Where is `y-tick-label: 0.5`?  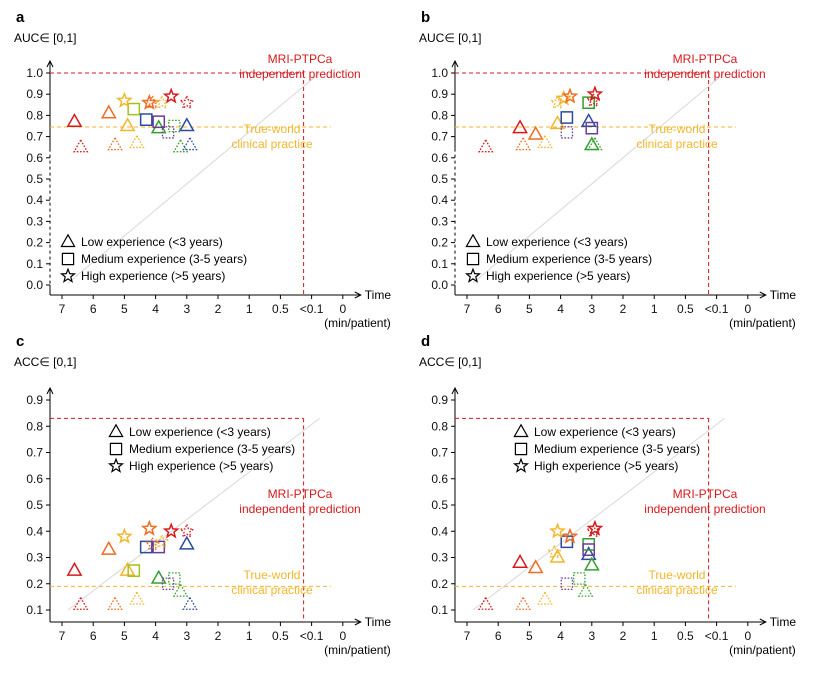
y-tick-label: 0.5 is located at coordinates (439, 179).